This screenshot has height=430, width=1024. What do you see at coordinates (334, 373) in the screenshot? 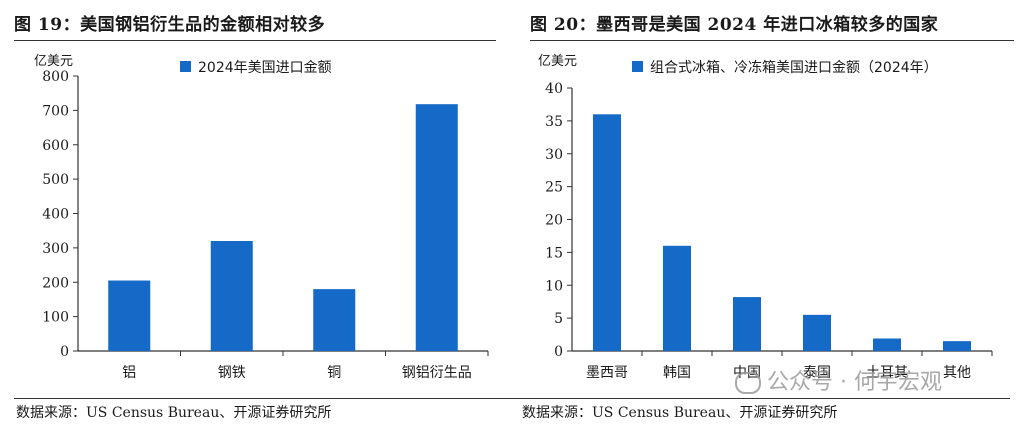
I see `left-x-tick-label: 铜` at bounding box center [334, 373].